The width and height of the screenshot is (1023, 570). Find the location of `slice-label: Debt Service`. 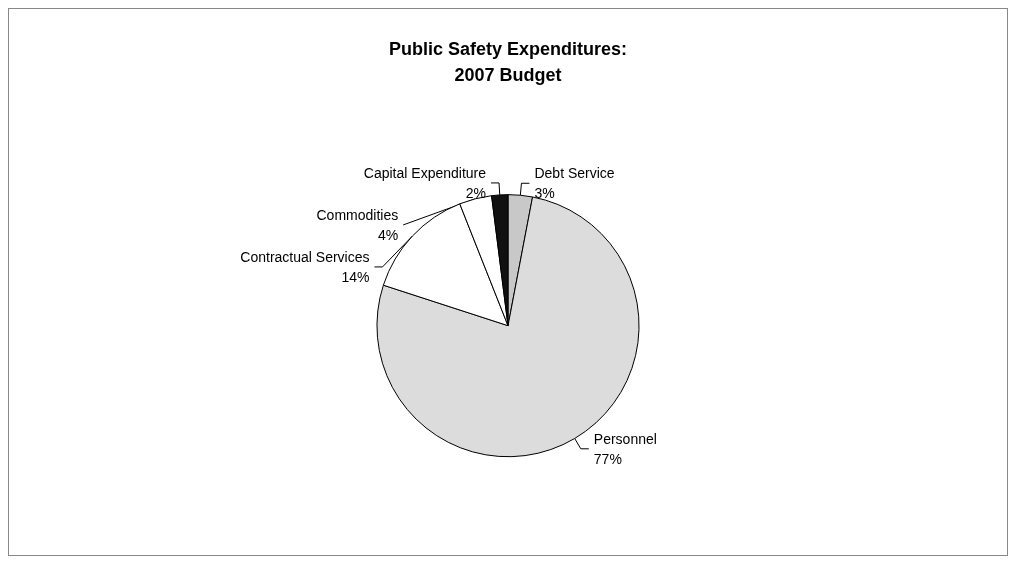

slice-label: Debt Service is located at coordinates (574, 173).